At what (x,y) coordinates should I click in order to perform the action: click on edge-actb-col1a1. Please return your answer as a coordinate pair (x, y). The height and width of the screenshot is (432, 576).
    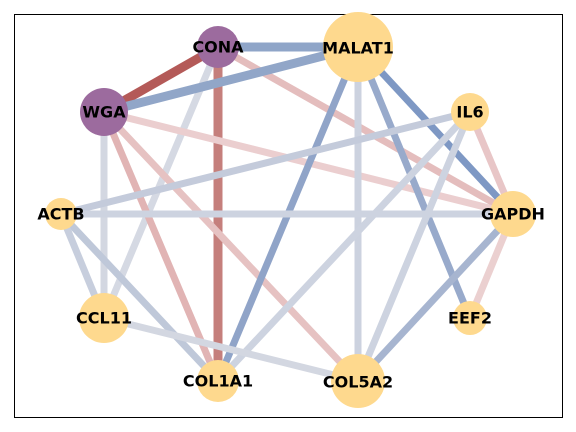
    Looking at the image, I should click on (139, 297).